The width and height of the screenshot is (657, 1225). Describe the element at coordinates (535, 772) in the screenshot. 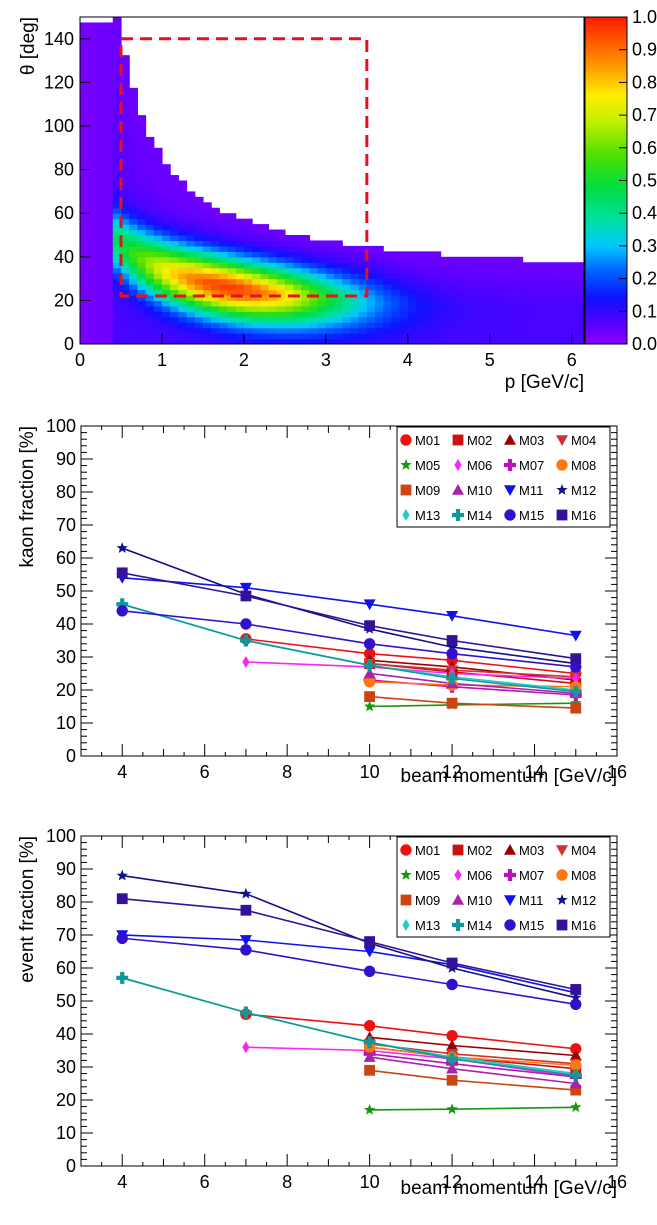

I see `kaon-x-tick-label: 14` at that location.